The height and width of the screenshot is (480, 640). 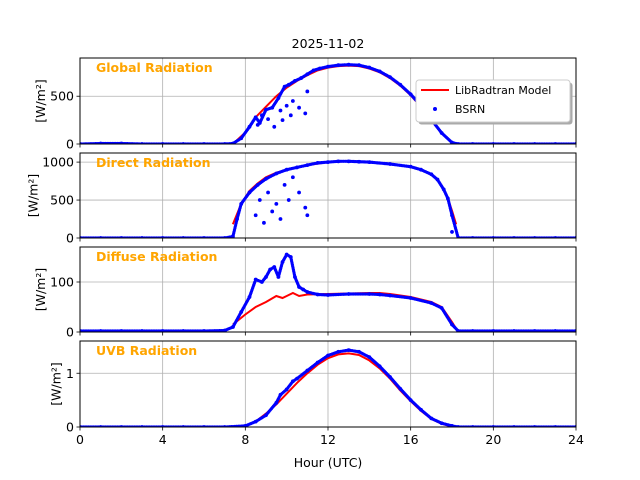 I want to click on legend-label-bsrn: BSRN, so click(x=470, y=109).